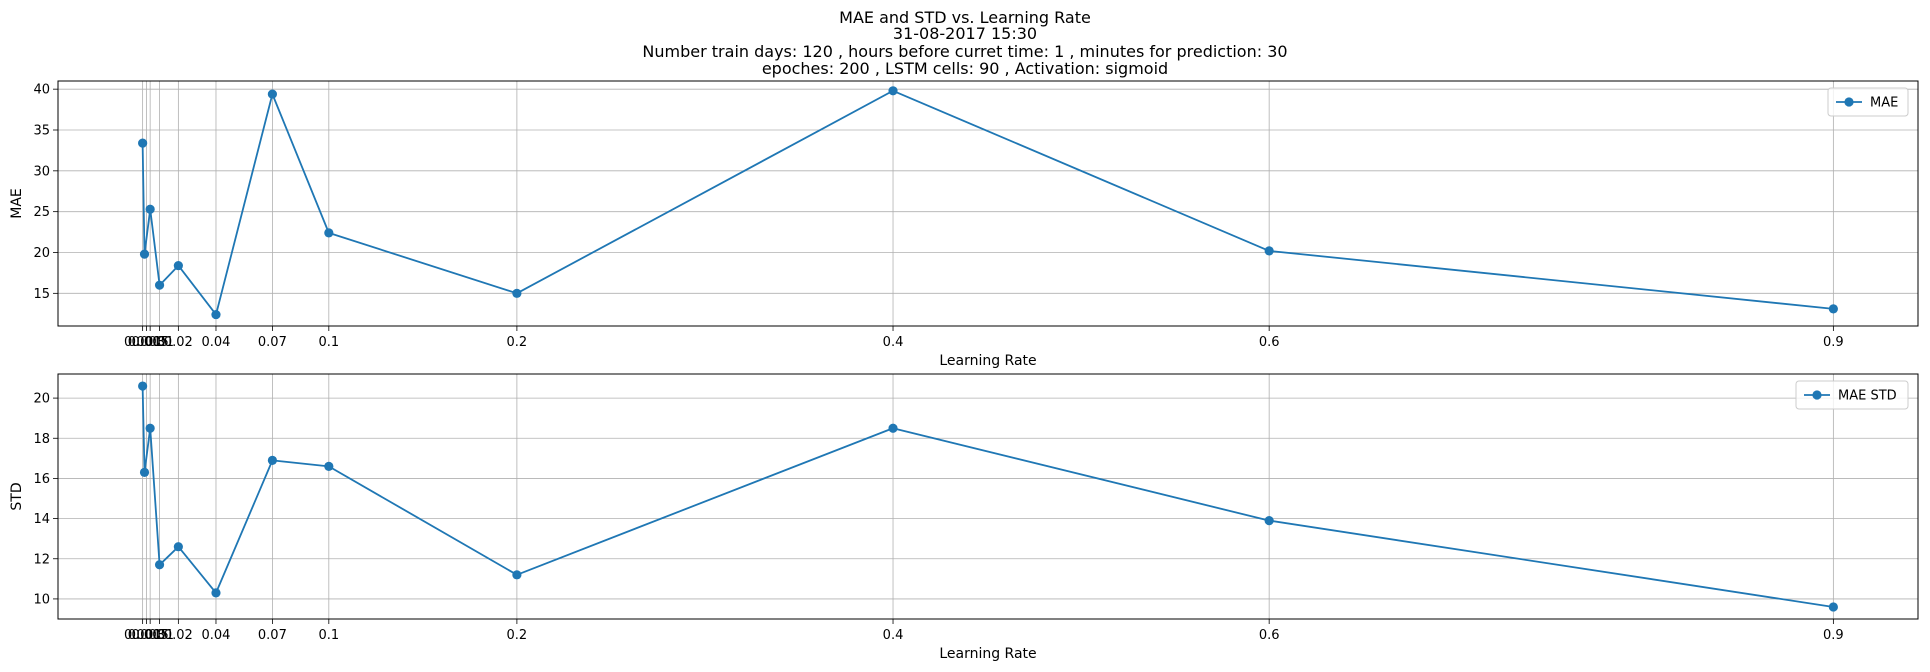 This screenshot has height=672, width=1930. Describe the element at coordinates (1833, 635) in the screenshot. I see `std-x-tick-label: 0.9` at that location.